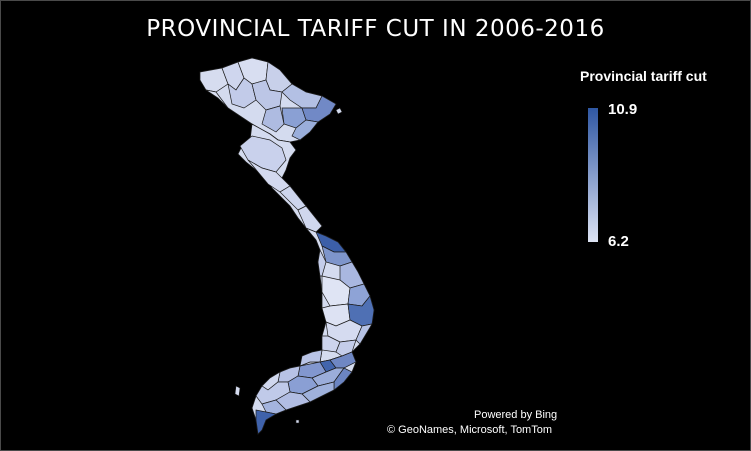  Describe the element at coordinates (469, 430) in the screenshot. I see `map-data-credit: © GeoNames, Microsoft, TomTom` at that location.